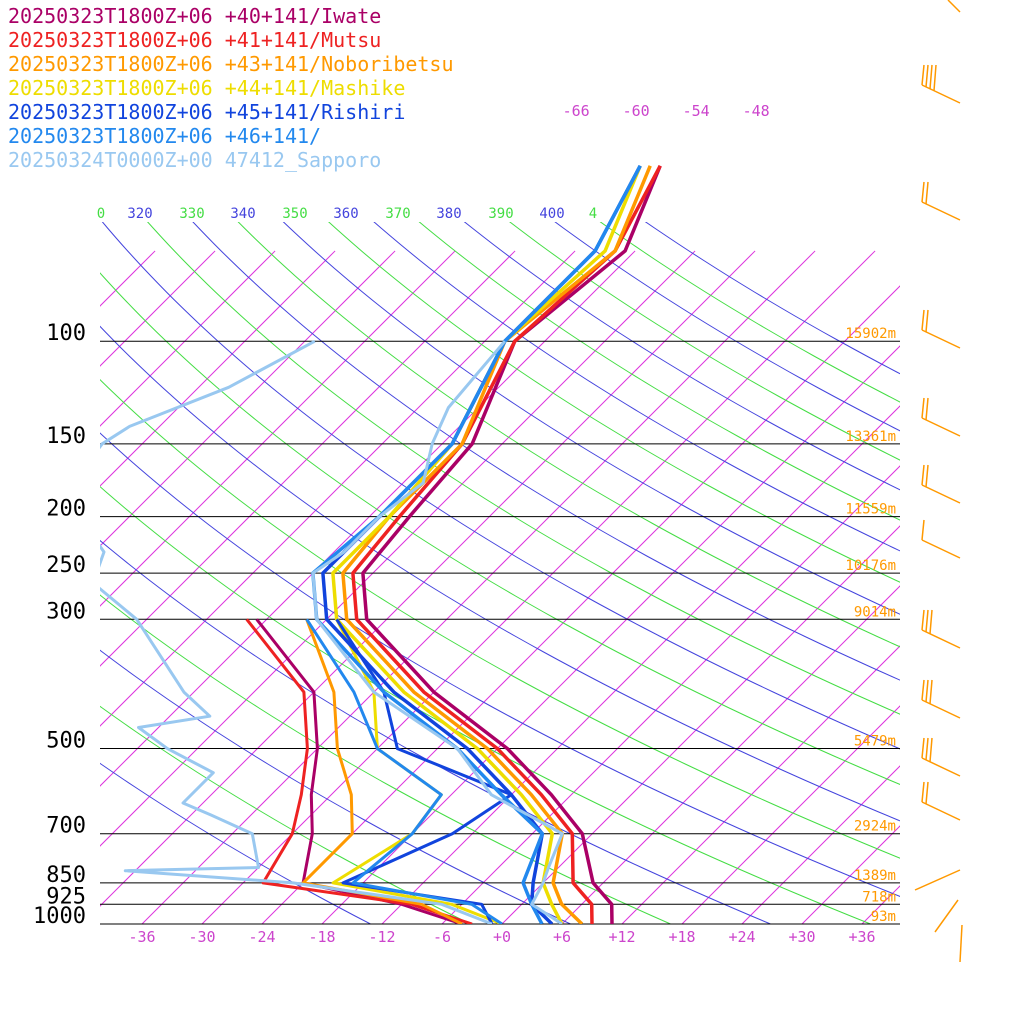 The image size is (1024, 1024). Describe the element at coordinates (66, 875) in the screenshot. I see `pressure-label: 850` at that location.